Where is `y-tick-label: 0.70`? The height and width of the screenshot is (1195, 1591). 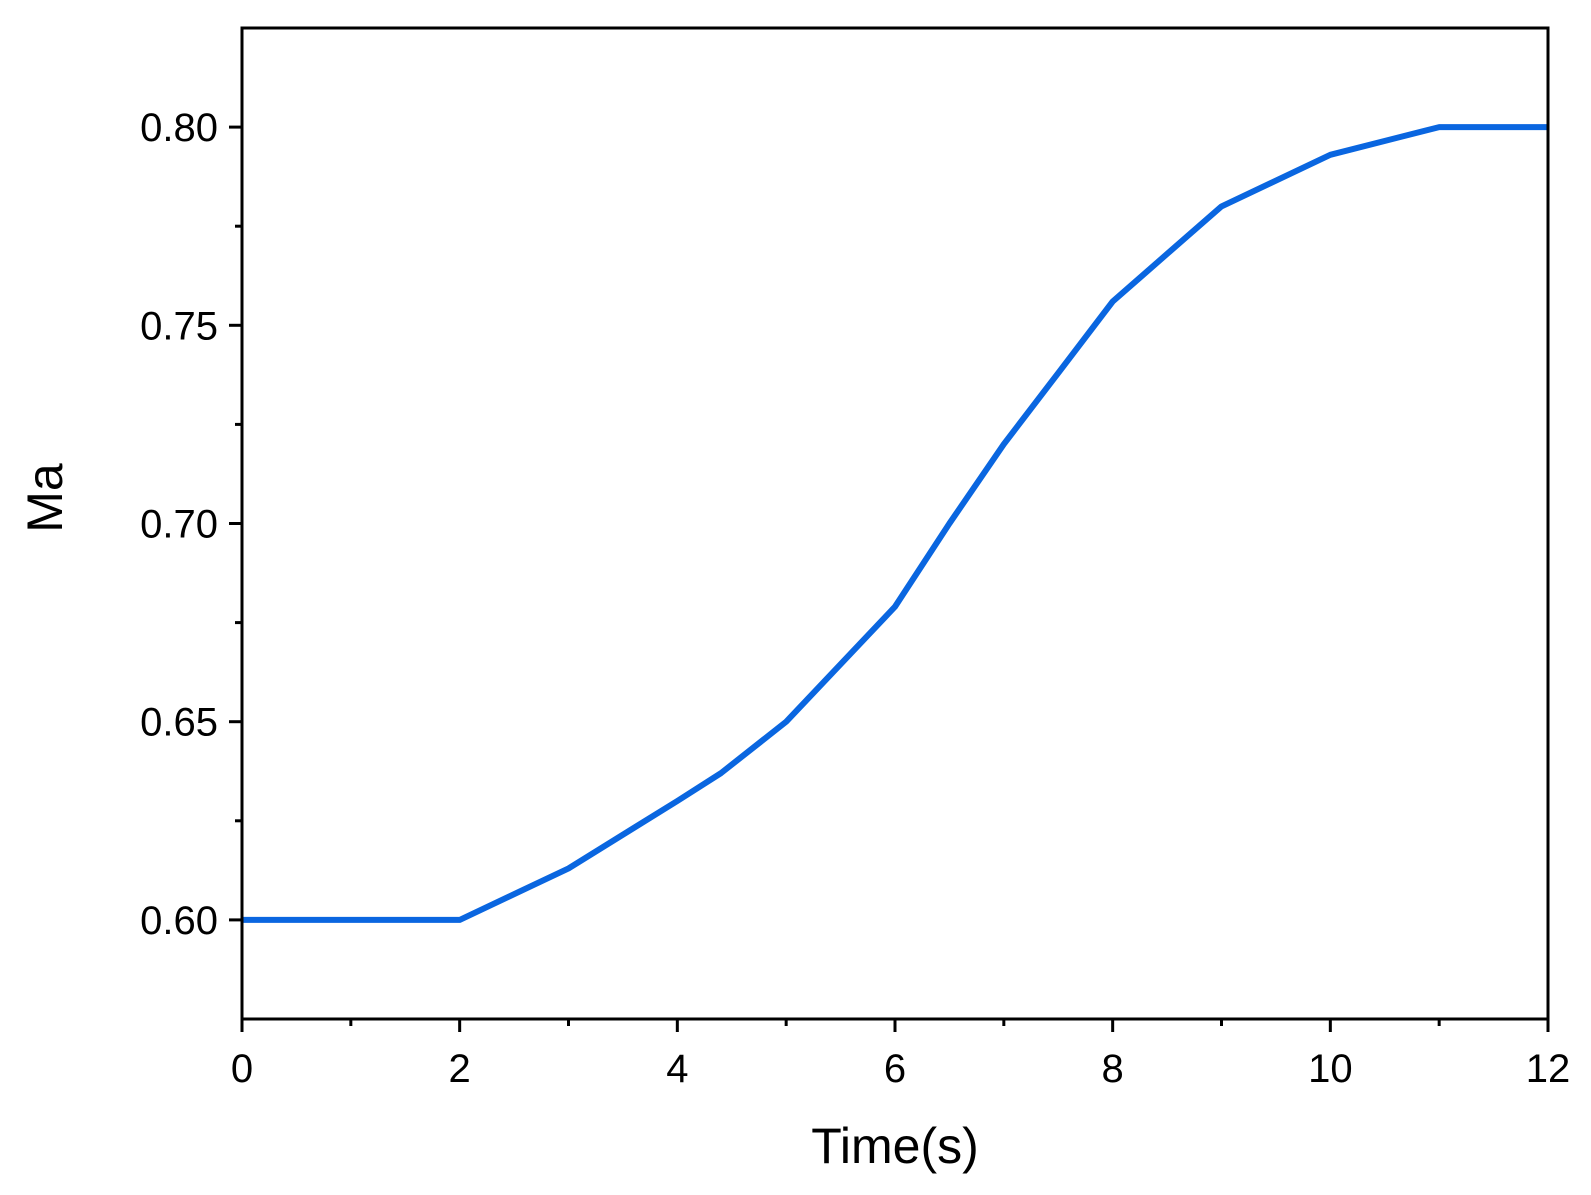 y-tick-label: 0.70 is located at coordinates (179, 525).